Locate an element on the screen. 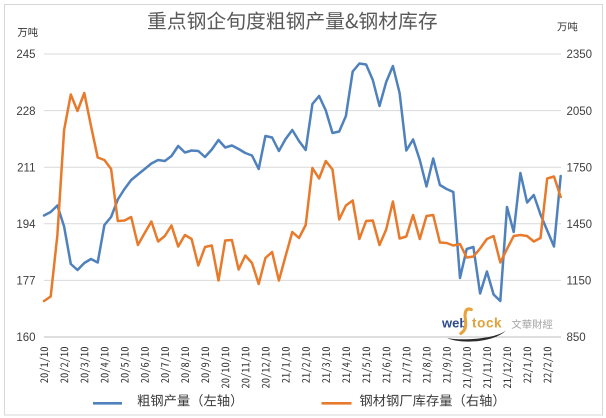 This screenshot has width=606, height=418. svg-text: web is located at coordinates (454, 322).